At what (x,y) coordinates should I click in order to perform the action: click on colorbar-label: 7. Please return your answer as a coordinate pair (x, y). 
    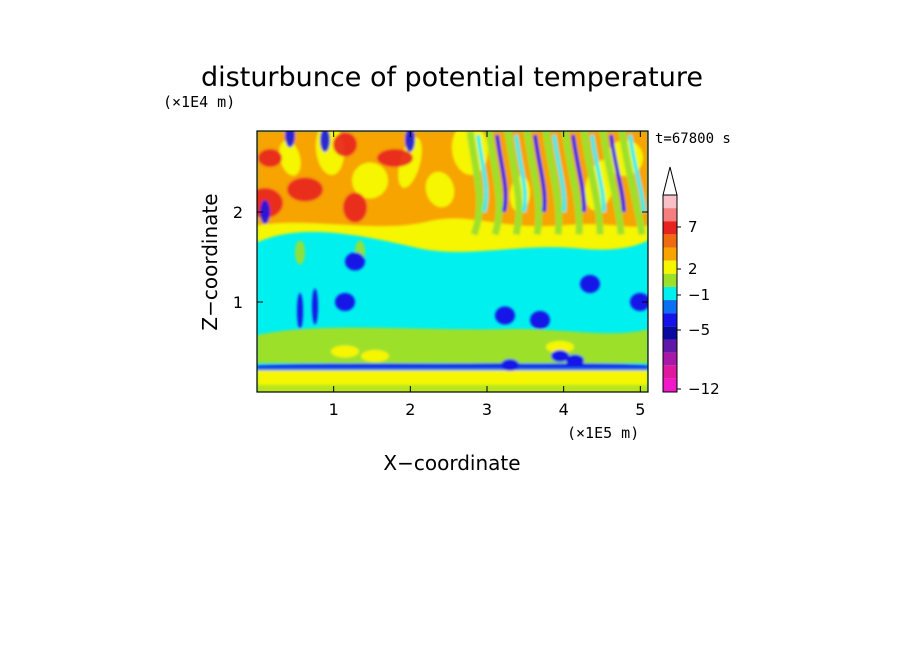
    Looking at the image, I should click on (693, 227).